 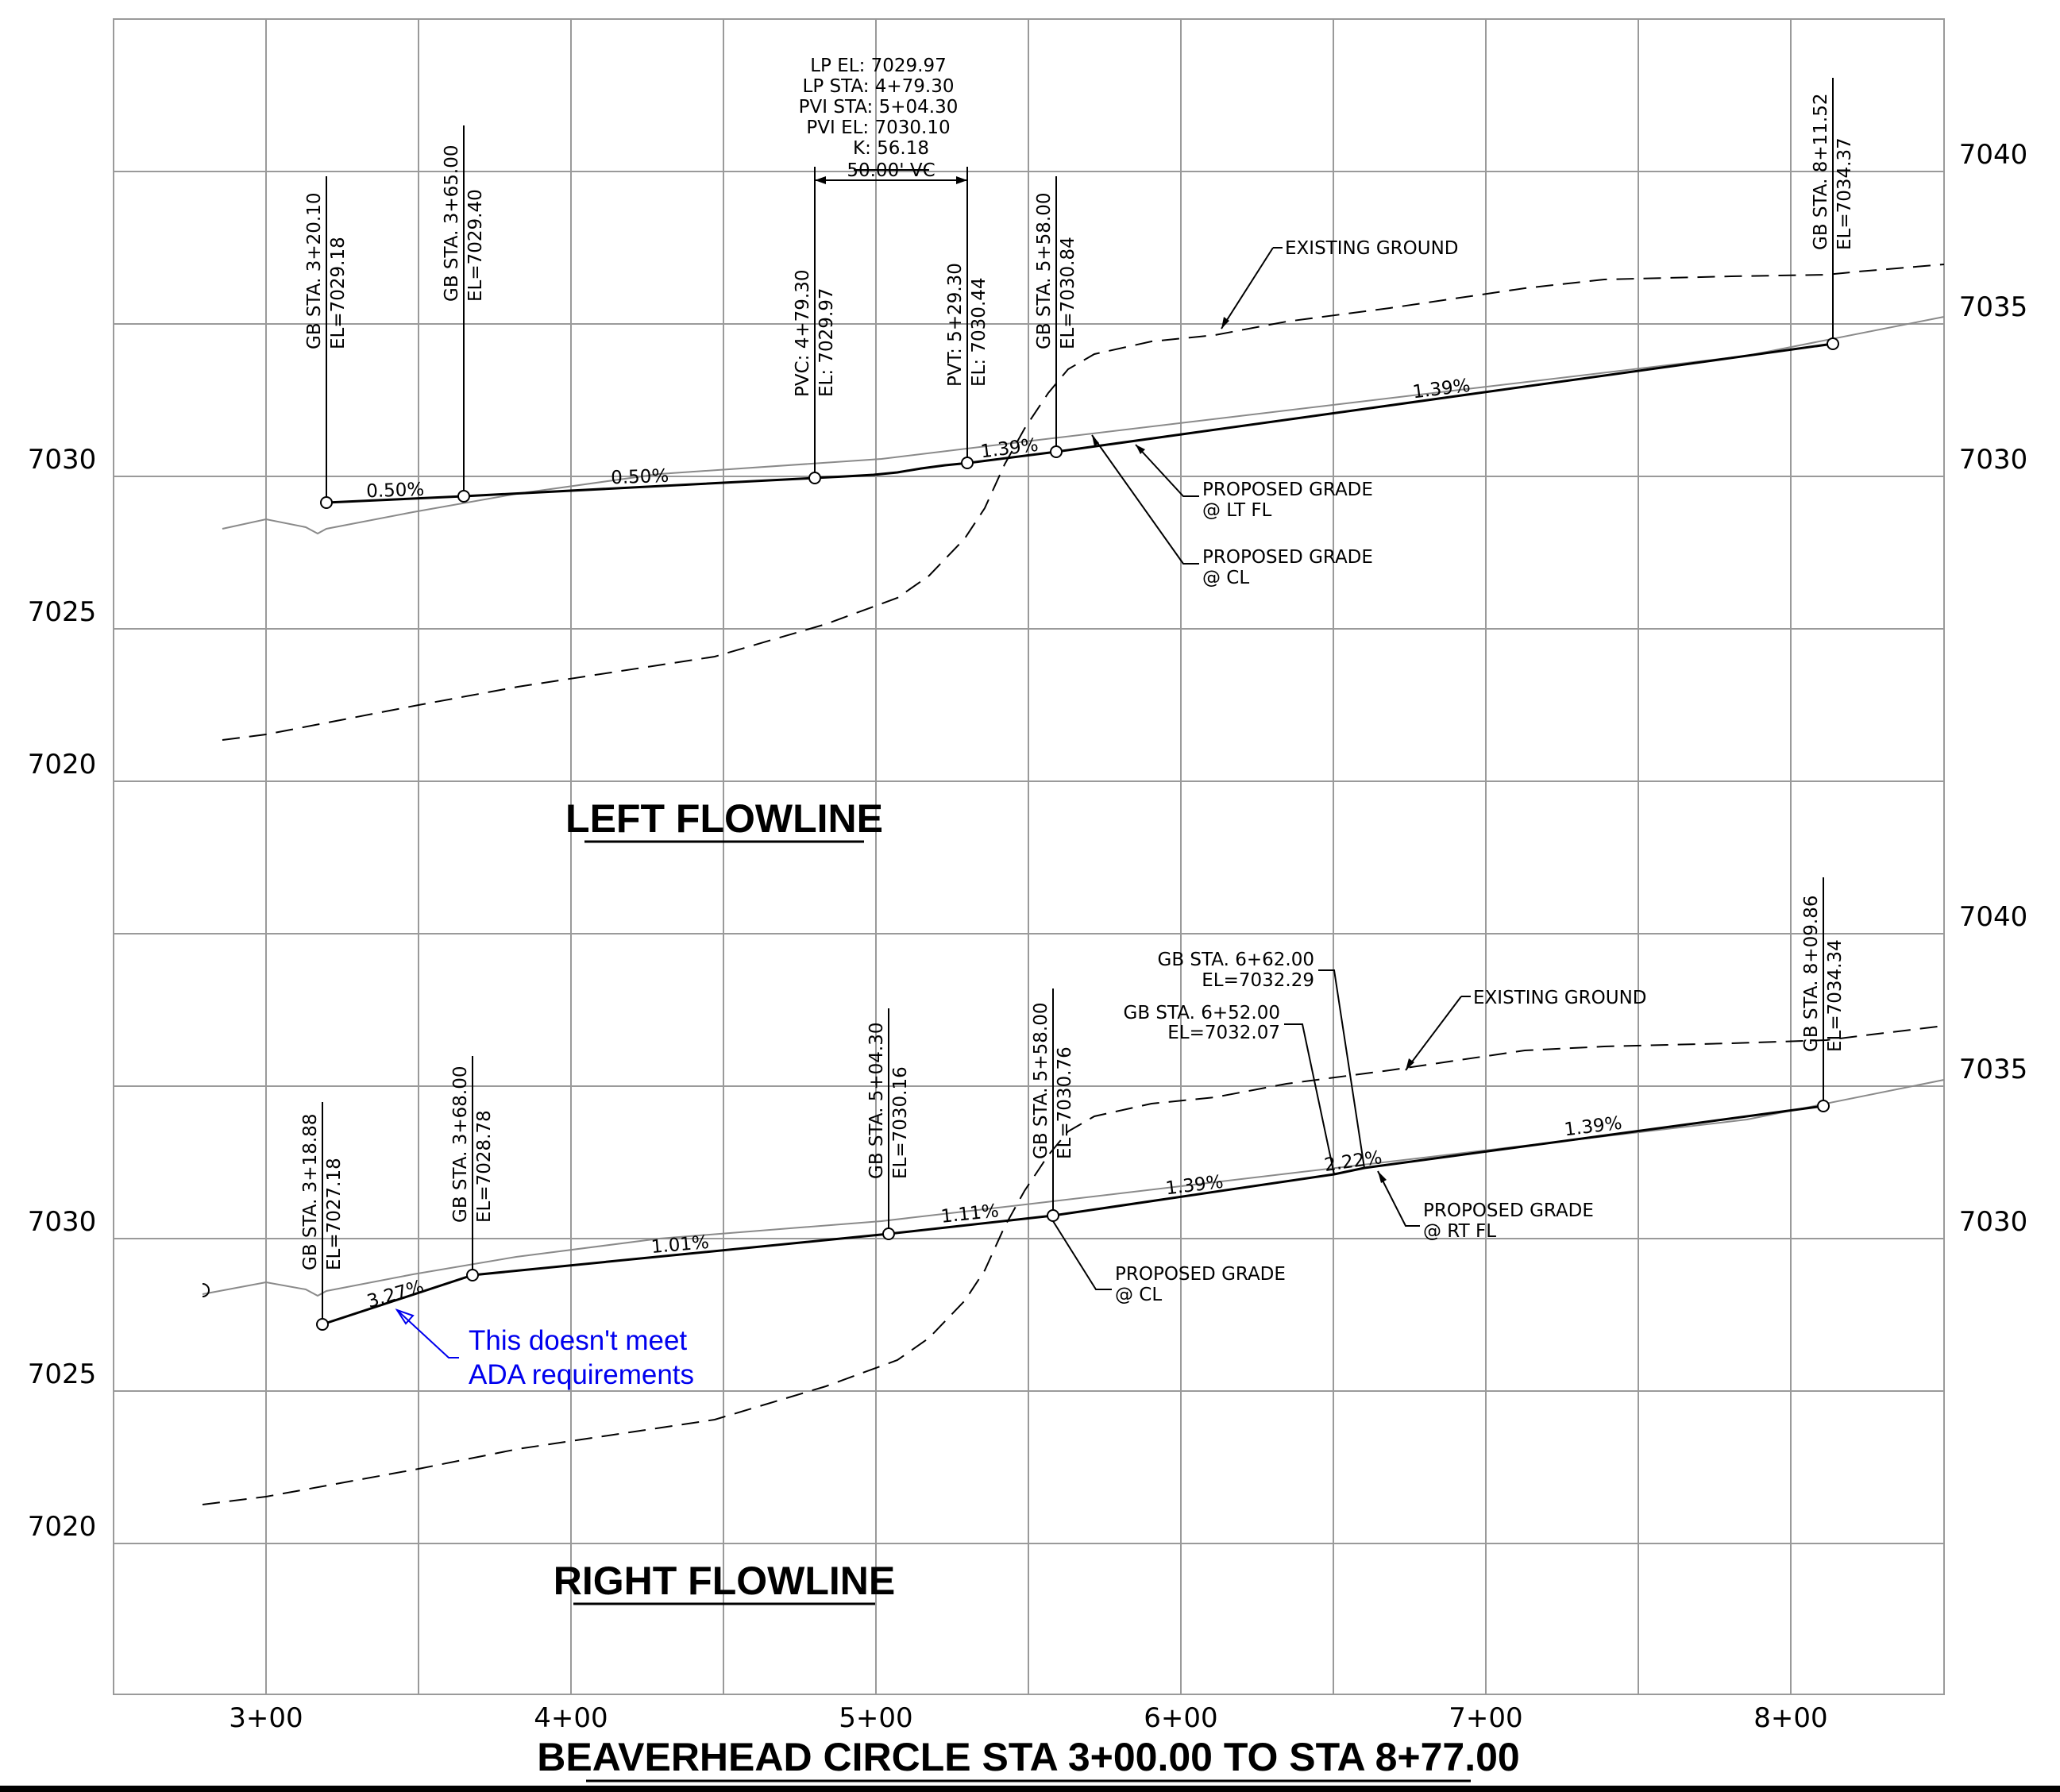 I want to click on station-label: 6+00, so click(x=1180, y=1718).